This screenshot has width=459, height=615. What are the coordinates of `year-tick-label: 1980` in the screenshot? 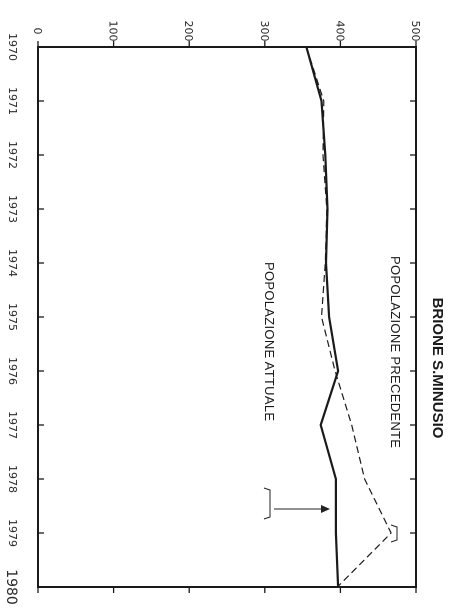 It's located at (11, 587).